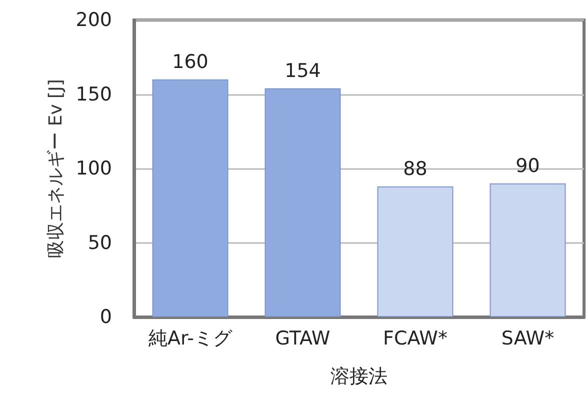  Describe the element at coordinates (94, 20) in the screenshot. I see `y-tick-label: 200` at that location.